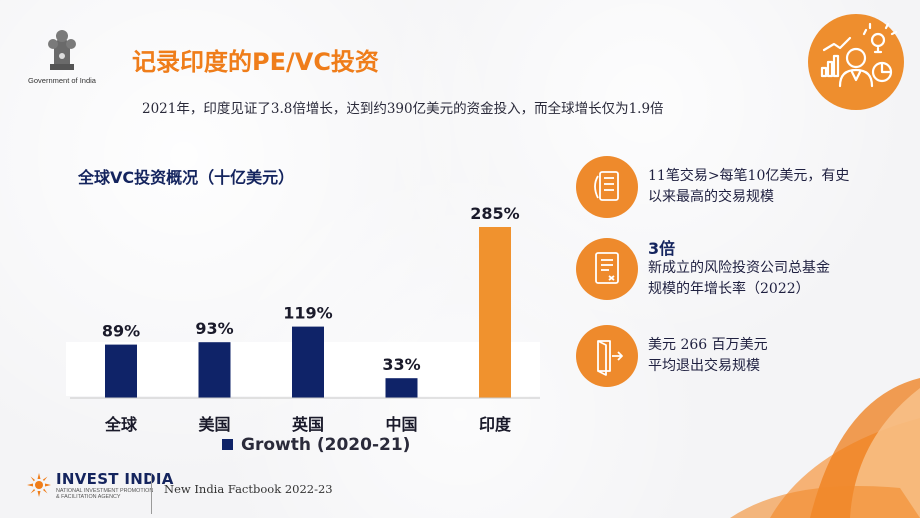 This screenshot has height=518, width=920. I want to click on legend-label: Growth (2020-21), so click(325, 445).